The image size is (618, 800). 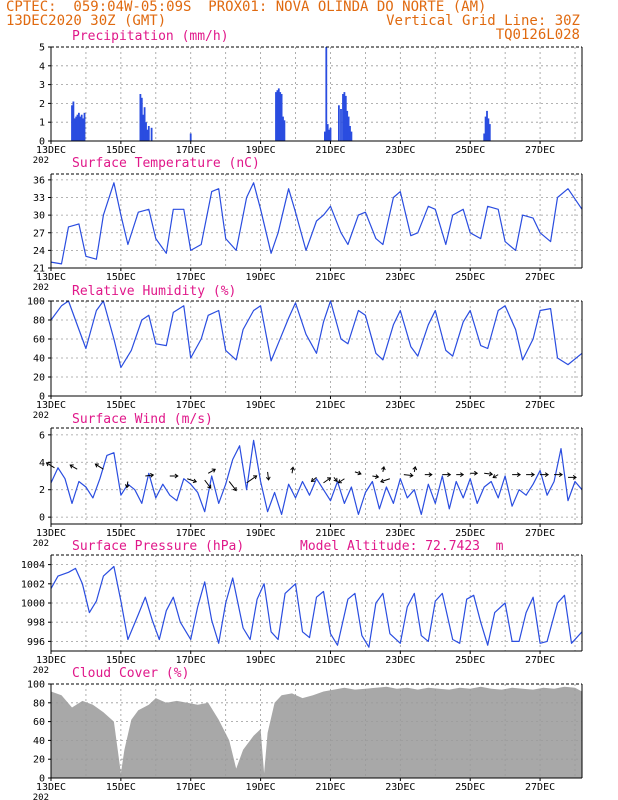 I want to click on humidity-xtick-label: 13DEC, so click(x=51, y=405).